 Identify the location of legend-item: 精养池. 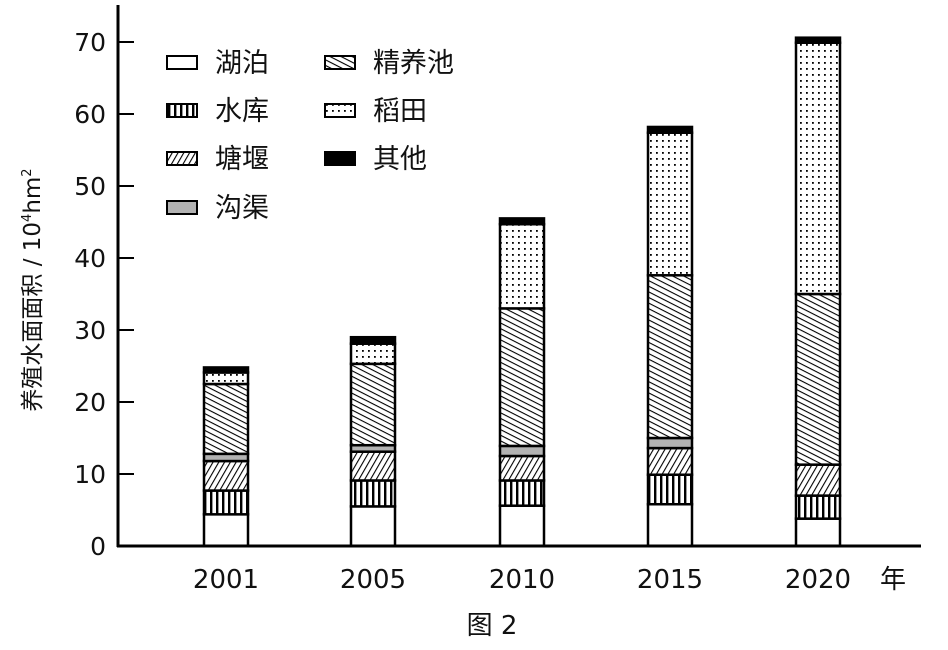
(389, 63).